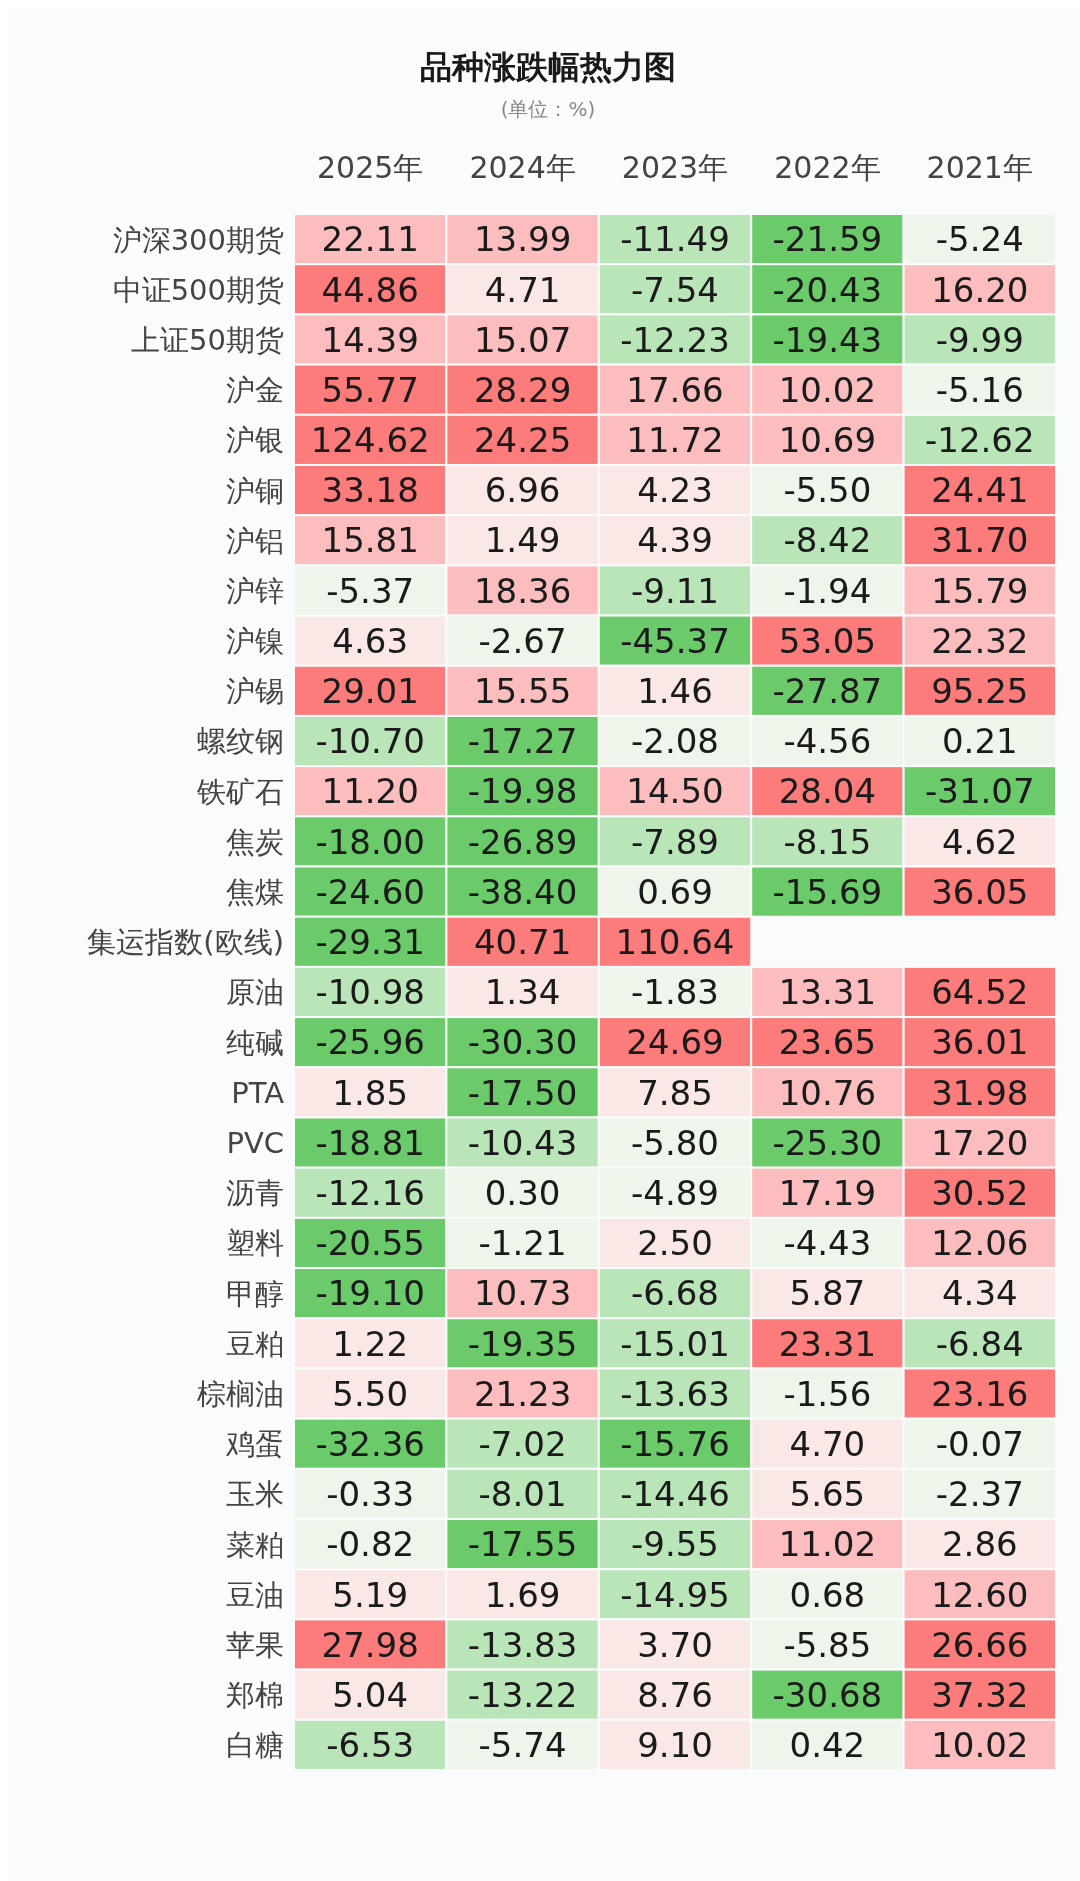 The image size is (1080, 1881). I want to click on data-label: 27.98, so click(370, 1644).